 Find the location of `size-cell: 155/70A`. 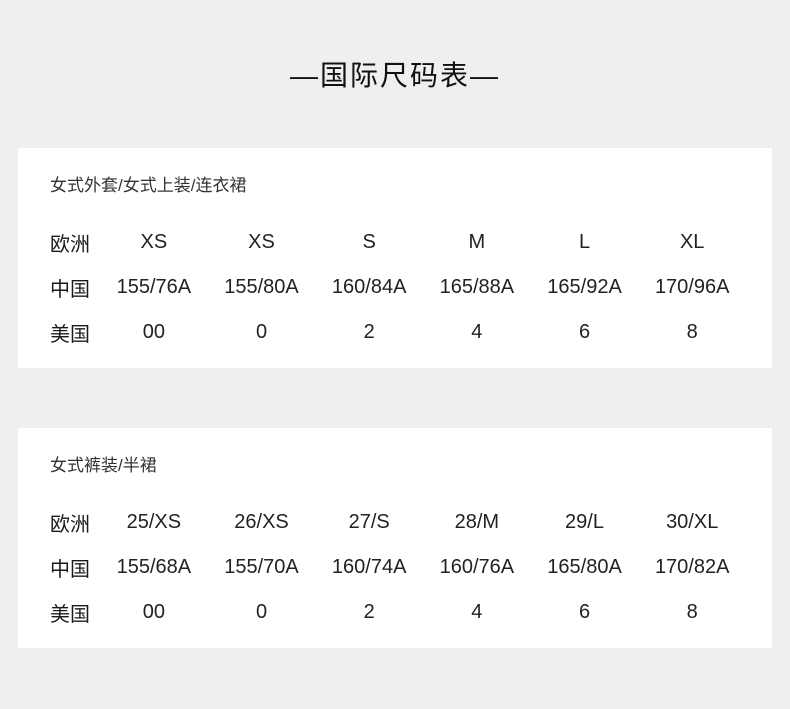

size-cell: 155/70A is located at coordinates (261, 567).